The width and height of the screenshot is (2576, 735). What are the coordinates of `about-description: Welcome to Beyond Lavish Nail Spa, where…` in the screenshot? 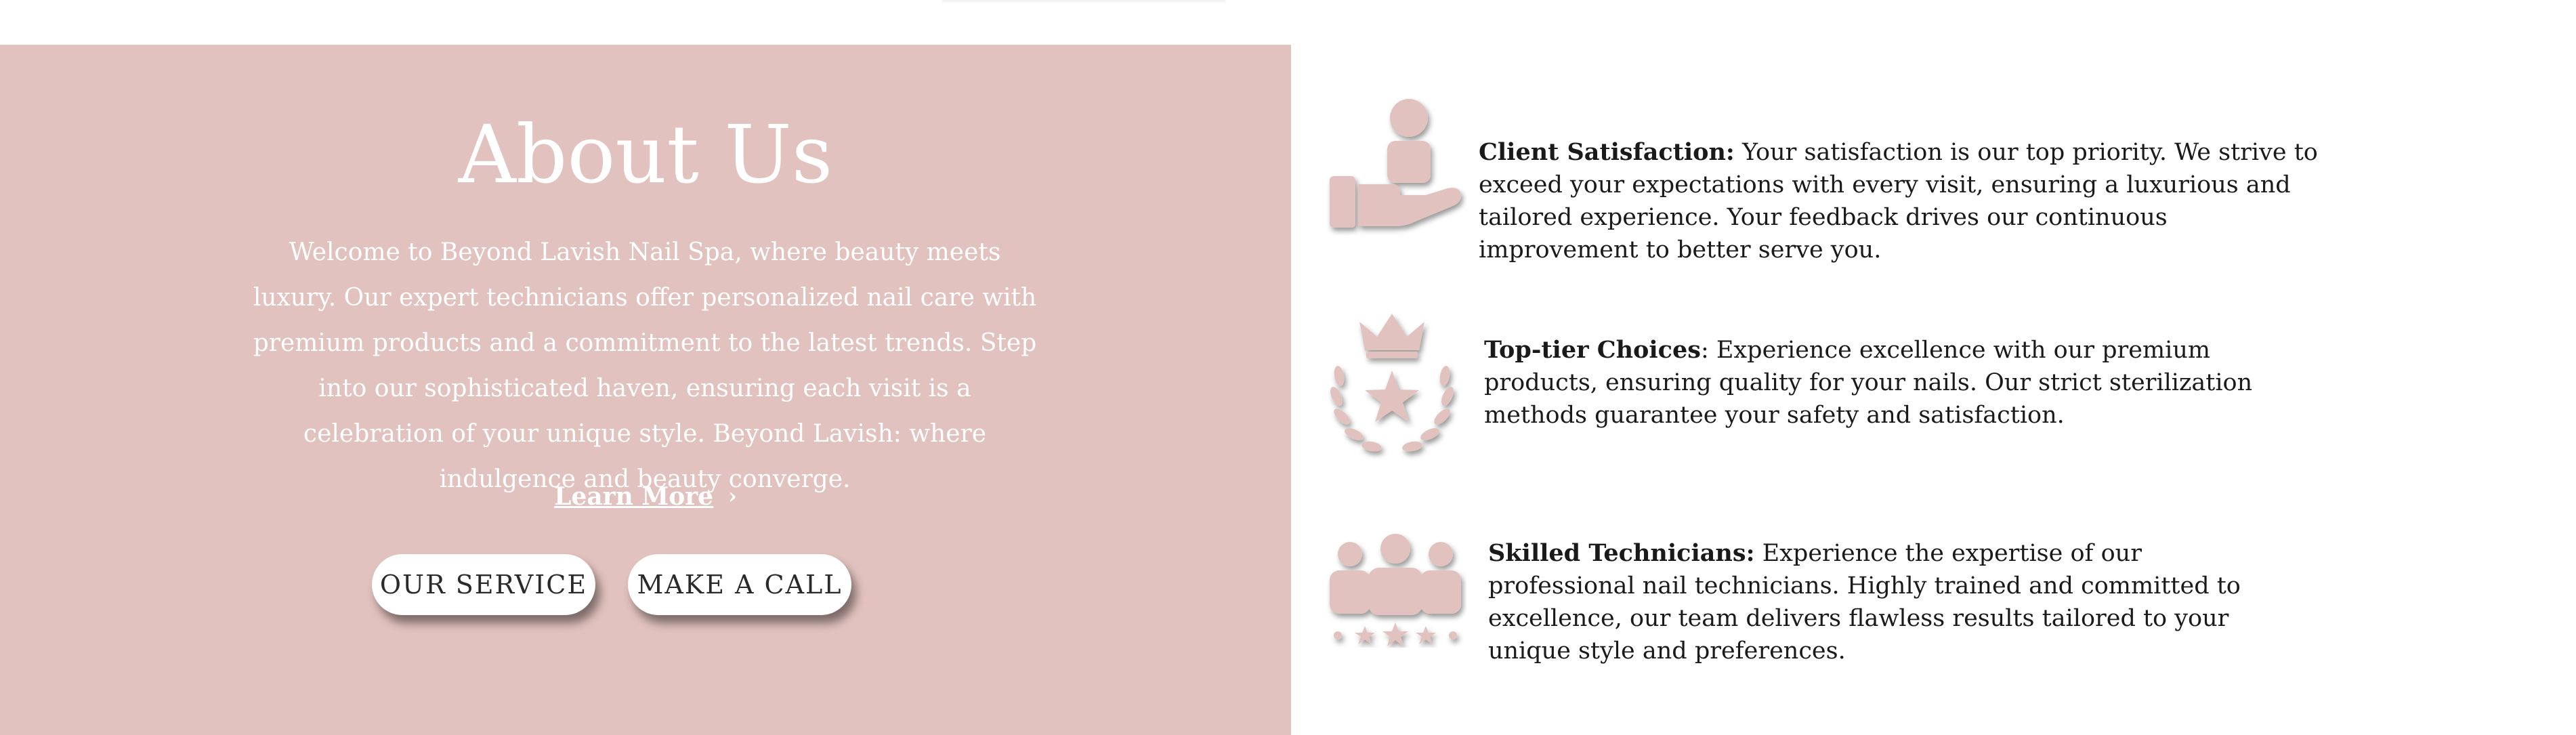 It's located at (645, 365).